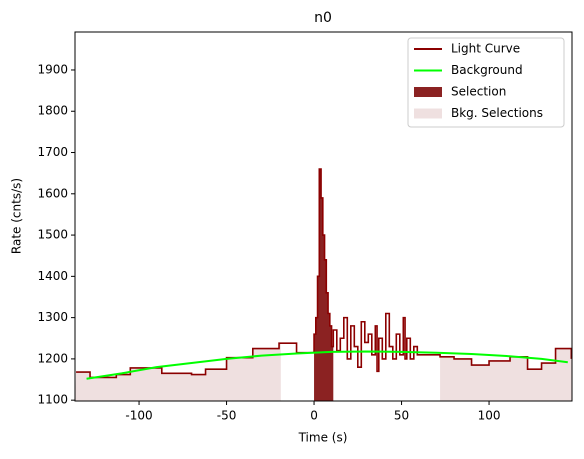  Describe the element at coordinates (478, 92) in the screenshot. I see `legend-label: Selection` at that location.